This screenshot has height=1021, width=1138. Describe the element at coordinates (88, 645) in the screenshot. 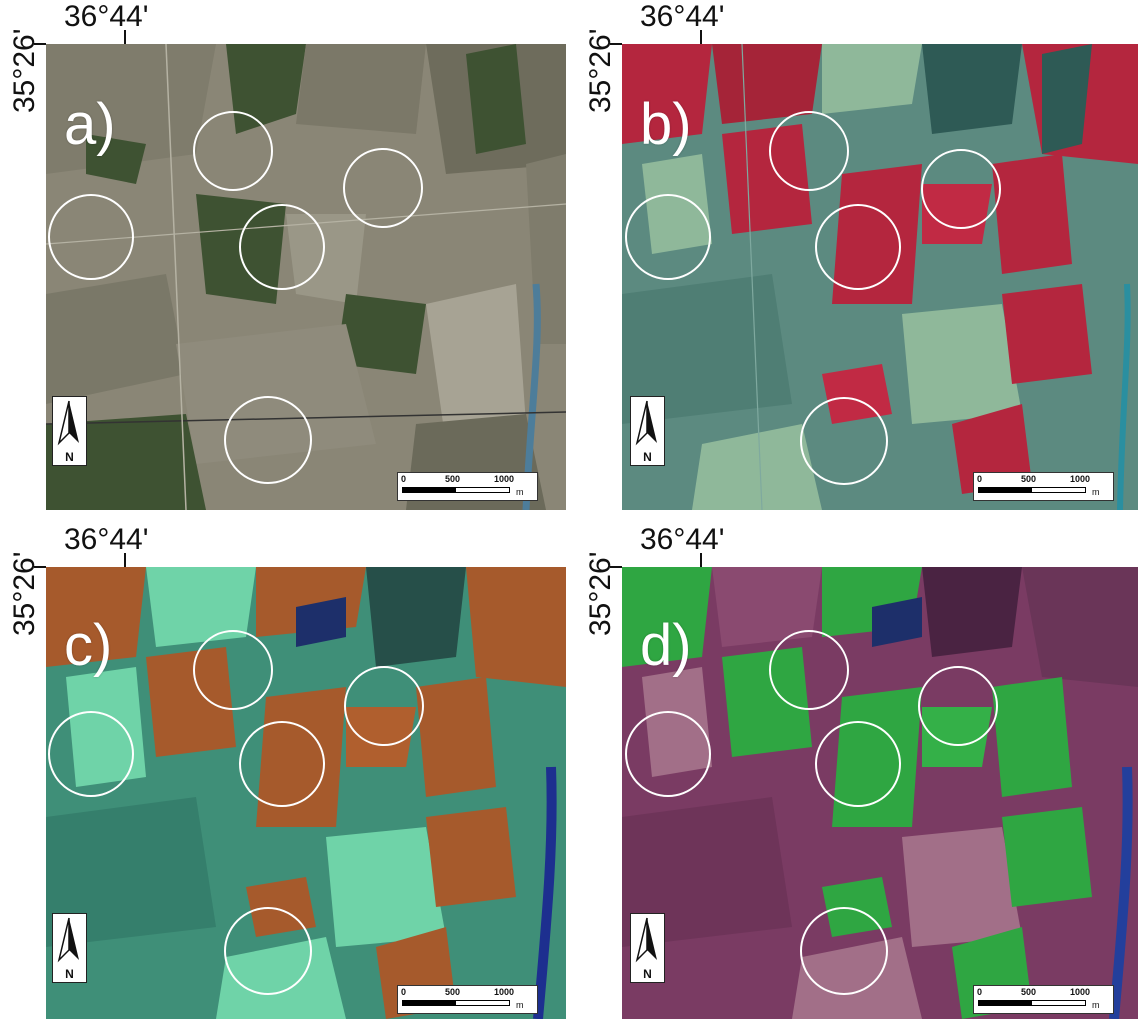

I see `panel-label-c: c)` at that location.